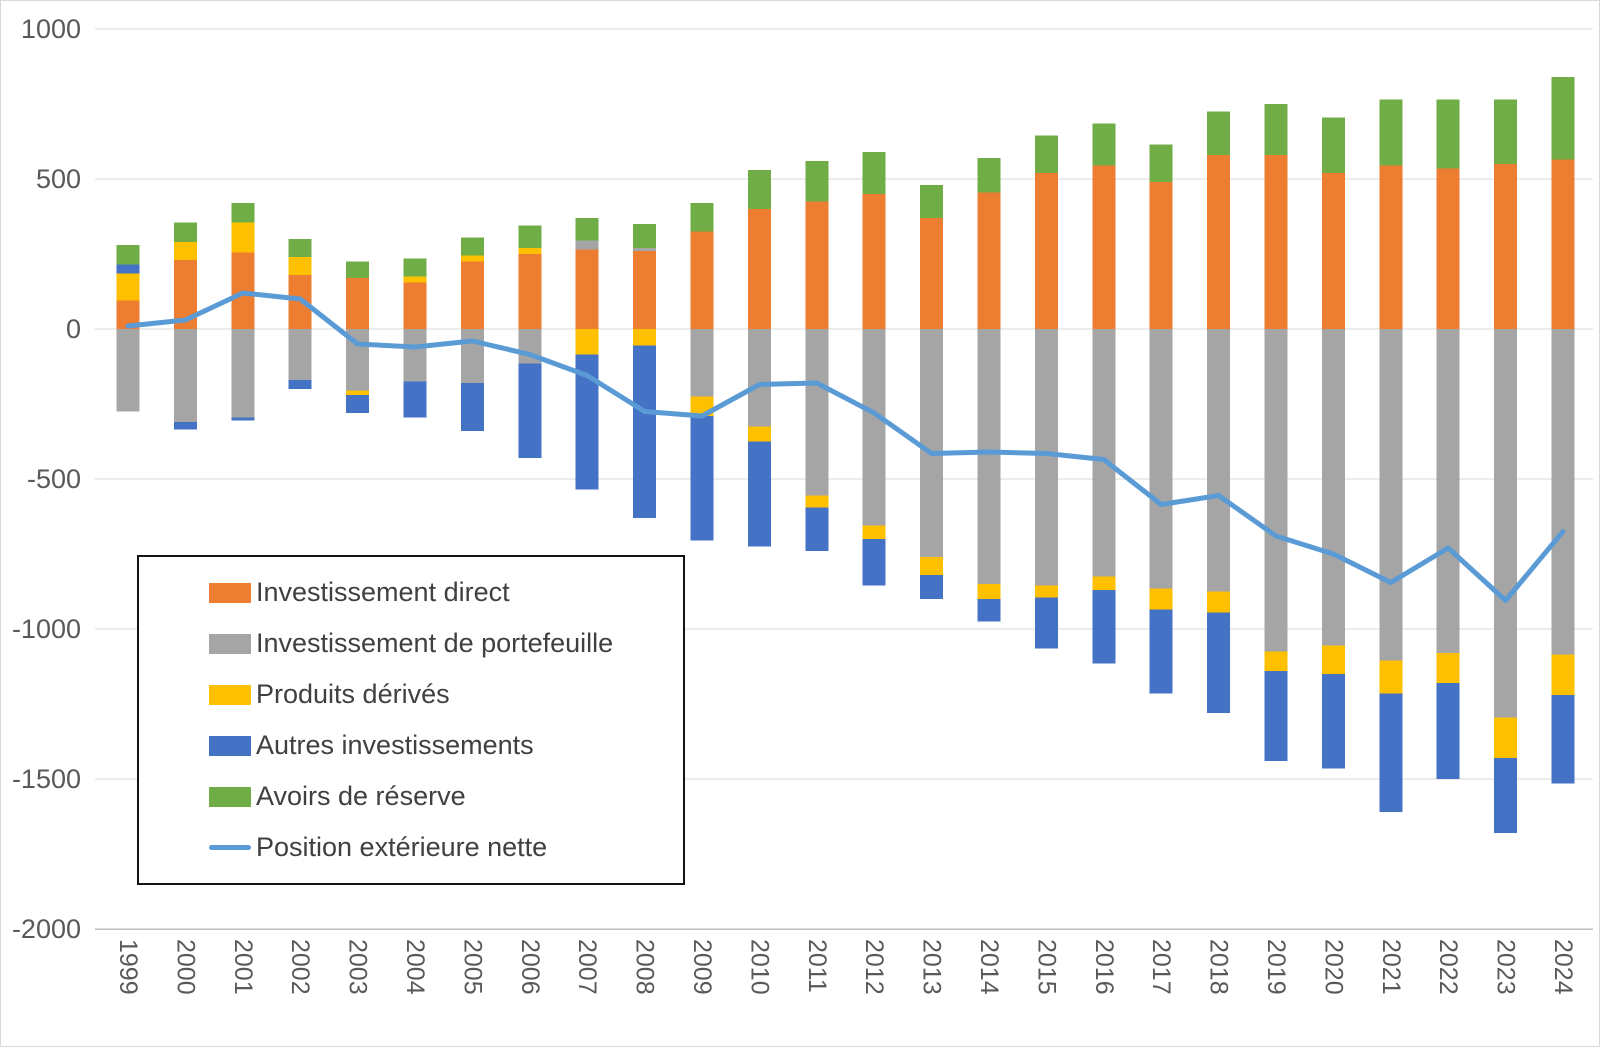 This screenshot has width=1600, height=1047. I want to click on bar-autres-investissements-1999, so click(128, 269).